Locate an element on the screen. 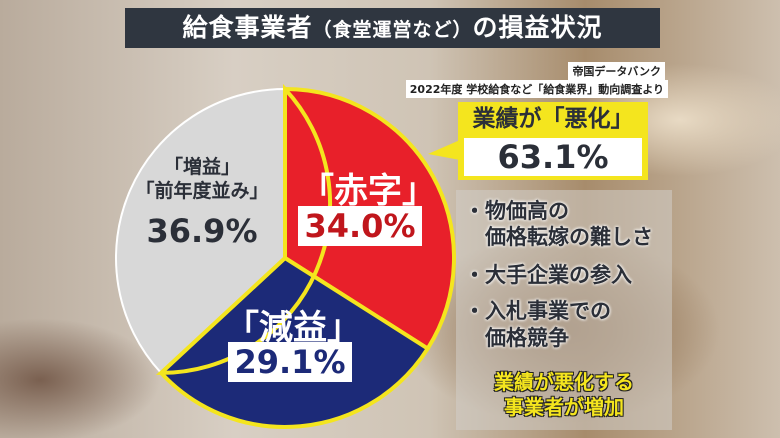 This screenshot has height=438, width=780. slice-label-red: 「赤字」 is located at coordinates (368, 191).